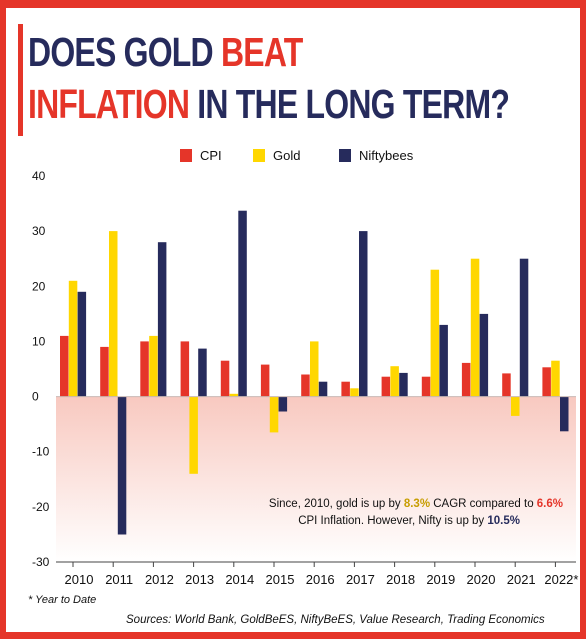 This screenshot has height=639, width=586. I want to click on y-tick-label: -20, so click(41, 507).